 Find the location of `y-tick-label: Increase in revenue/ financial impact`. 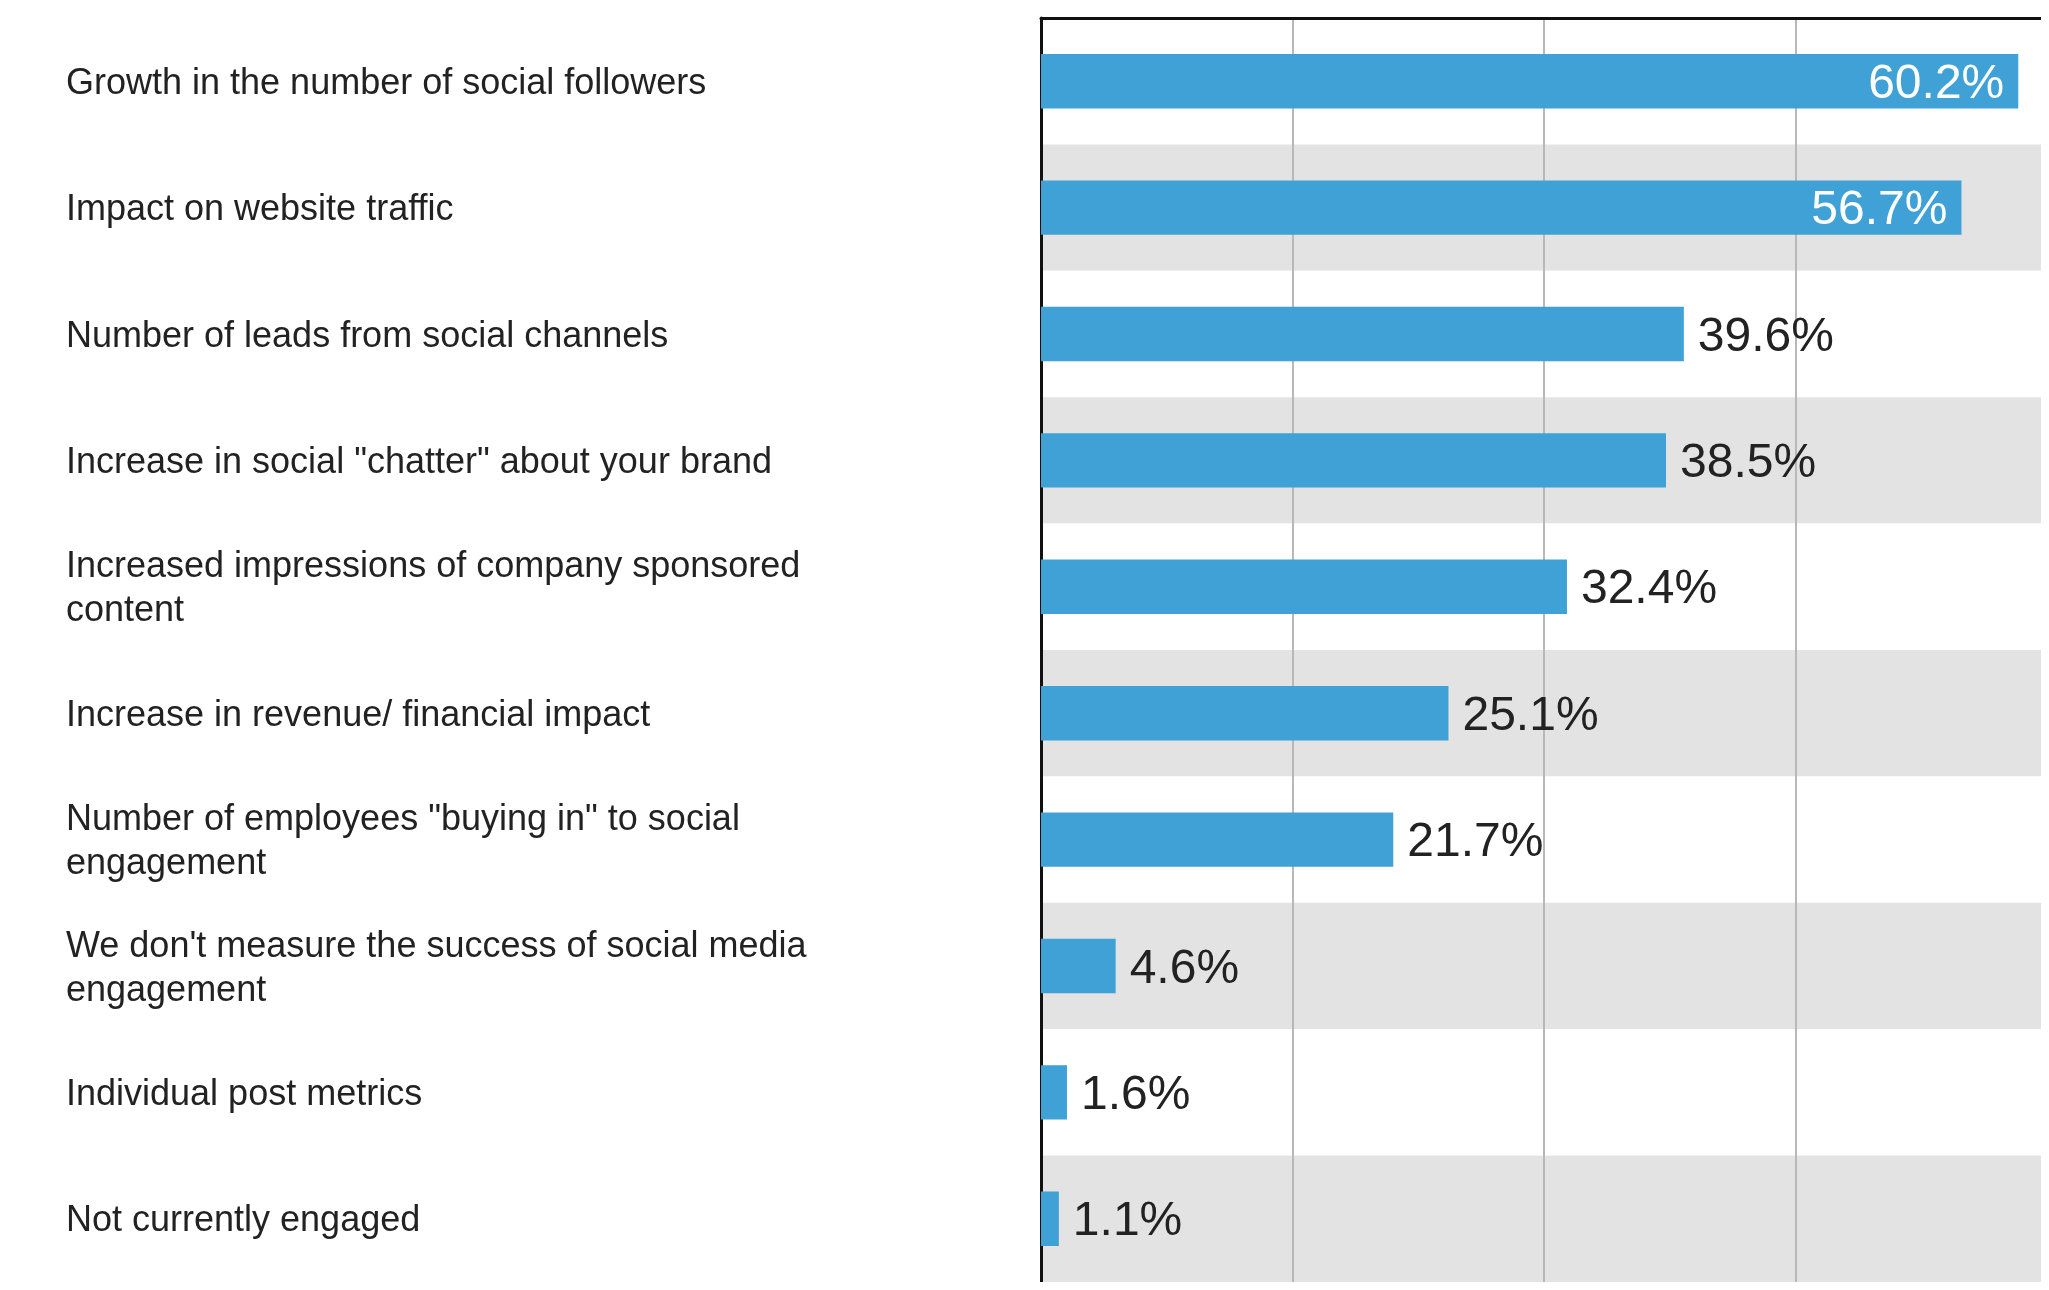

y-tick-label: Increase in revenue/ financial impact is located at coordinates (358, 713).